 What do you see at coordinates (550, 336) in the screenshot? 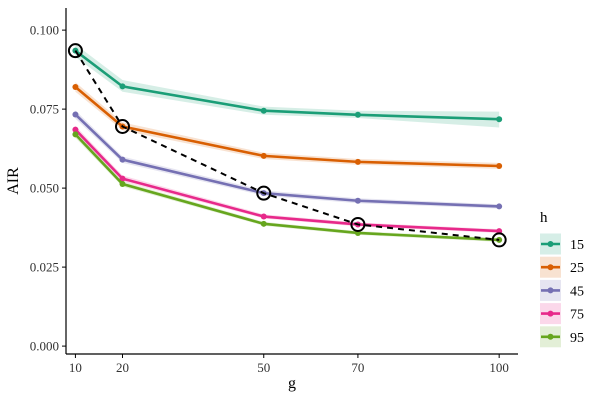
I see `legend-key-dot-h95` at bounding box center [550, 336].